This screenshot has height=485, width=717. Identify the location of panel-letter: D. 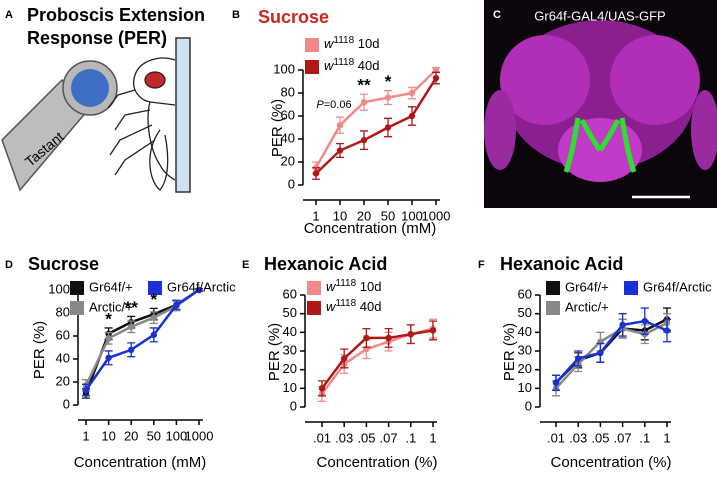
(9, 265).